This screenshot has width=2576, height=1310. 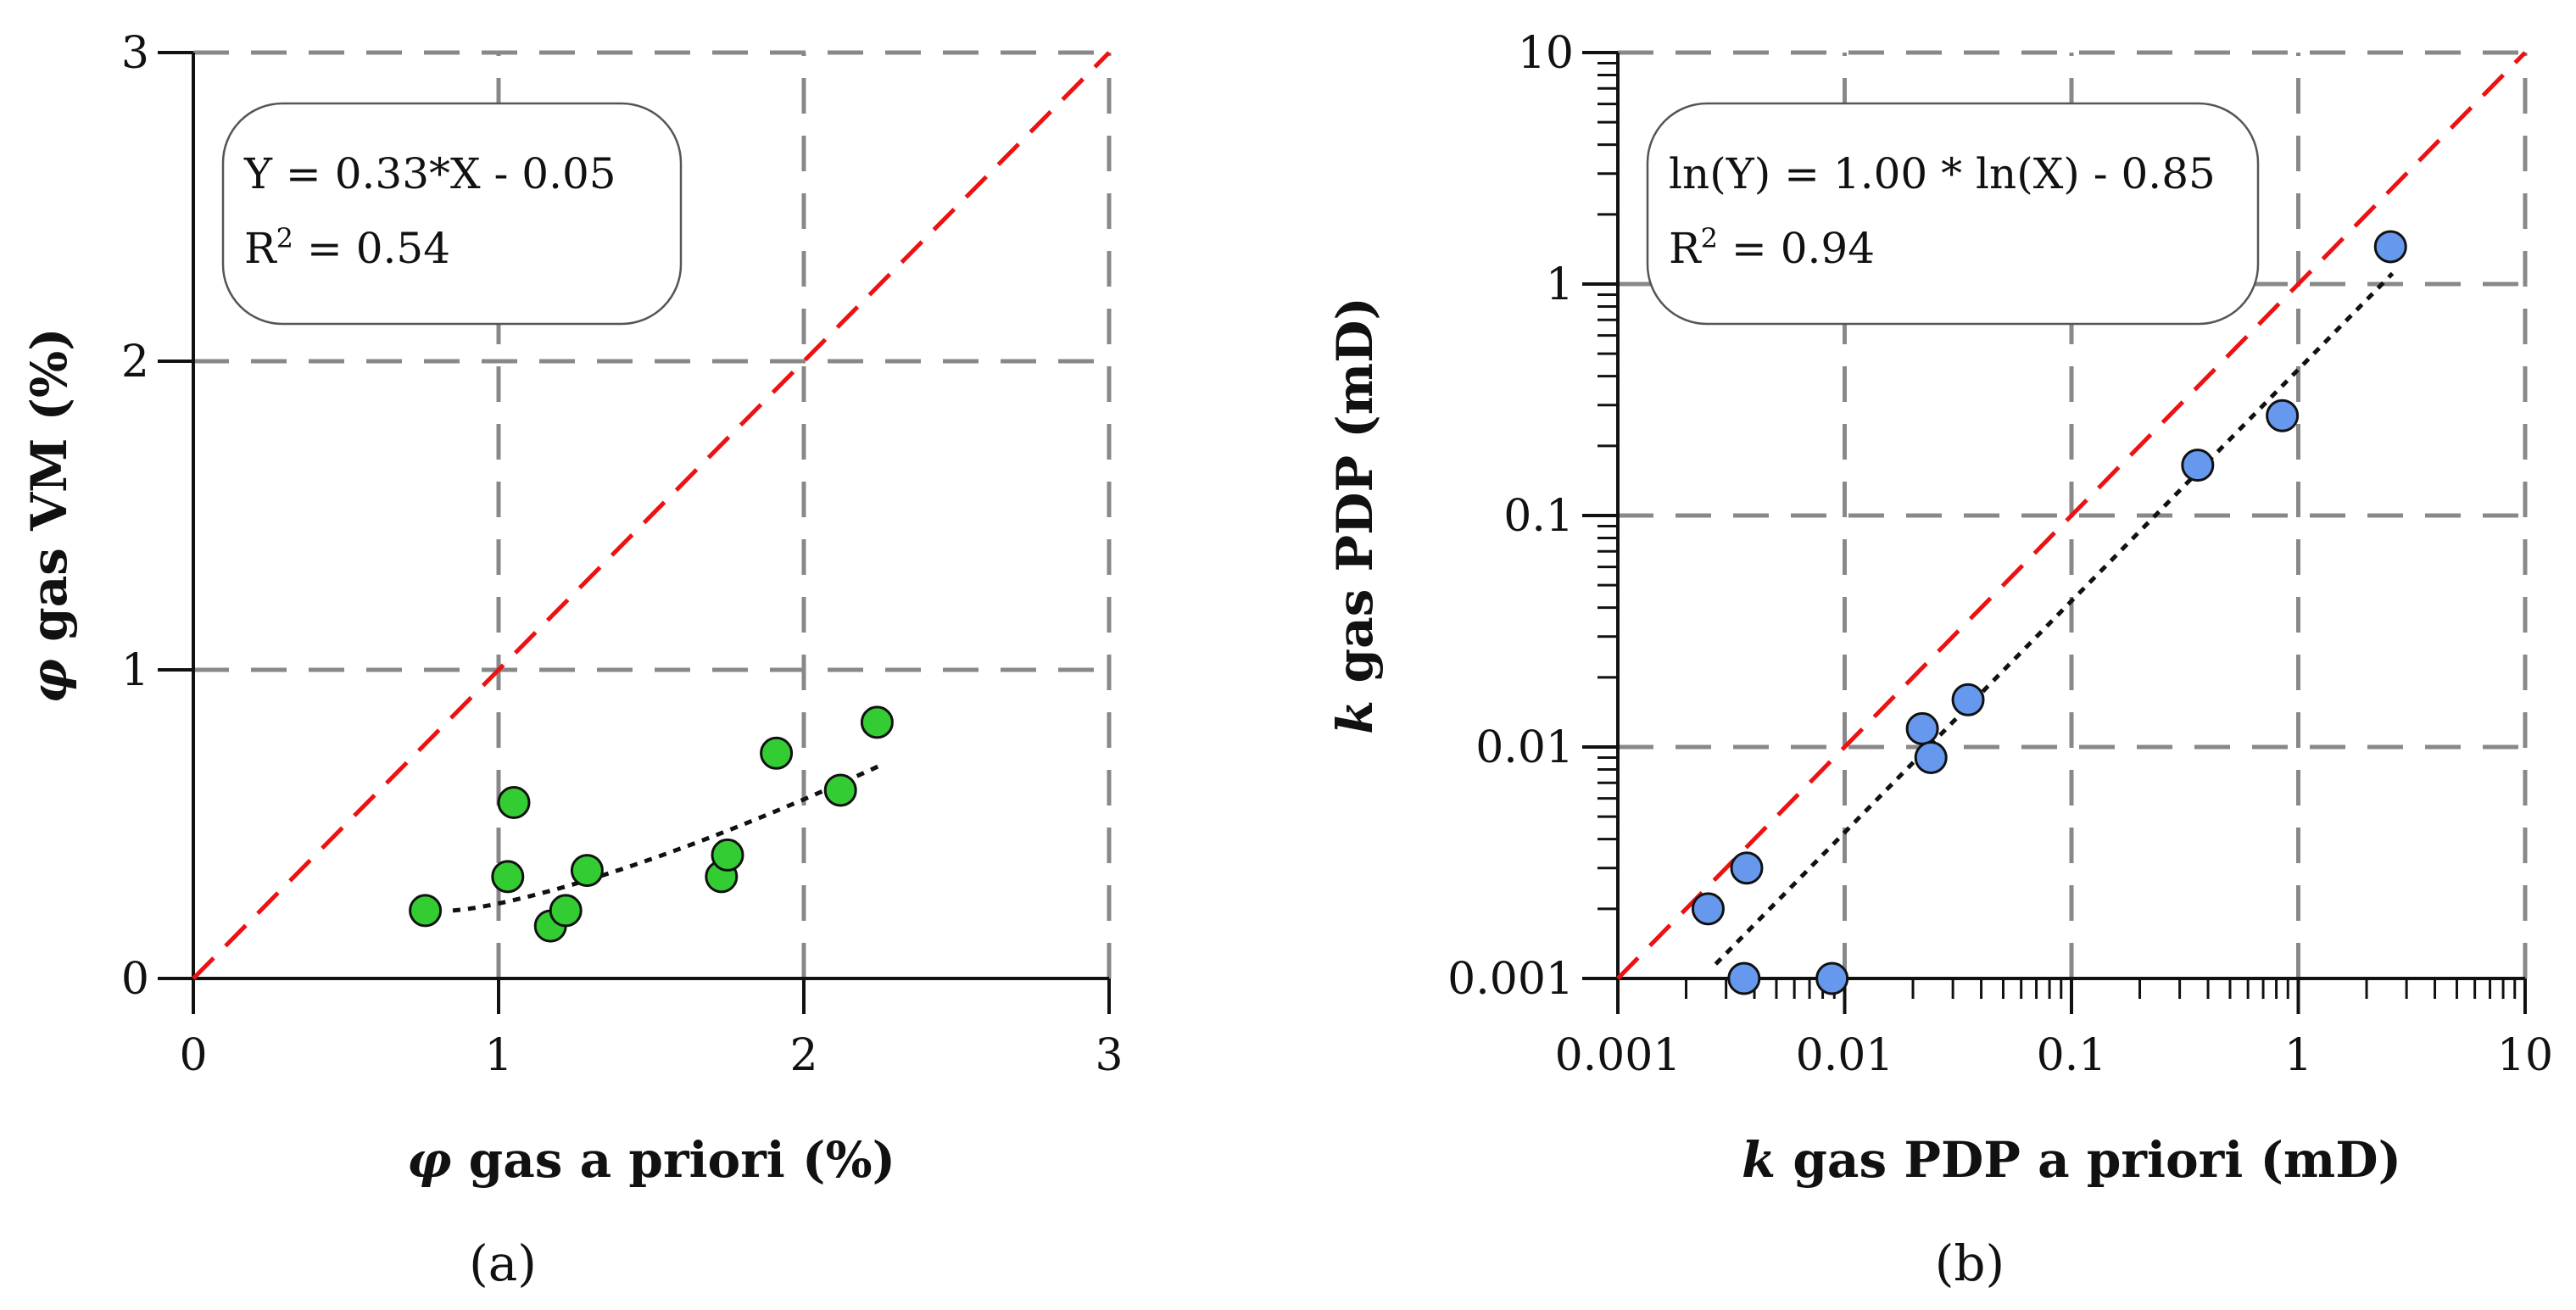 I want to click on fit-line, so click(x=2054, y=618).